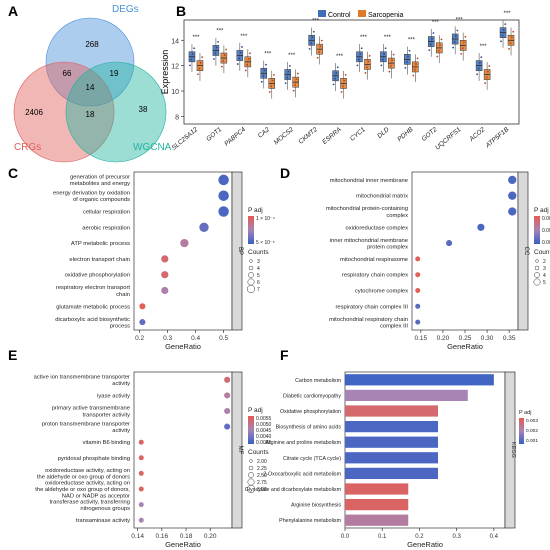 The width and height of the screenshot is (550, 550). Describe the element at coordinates (12, 355) in the screenshot. I see `panel-label-e: E` at that location.